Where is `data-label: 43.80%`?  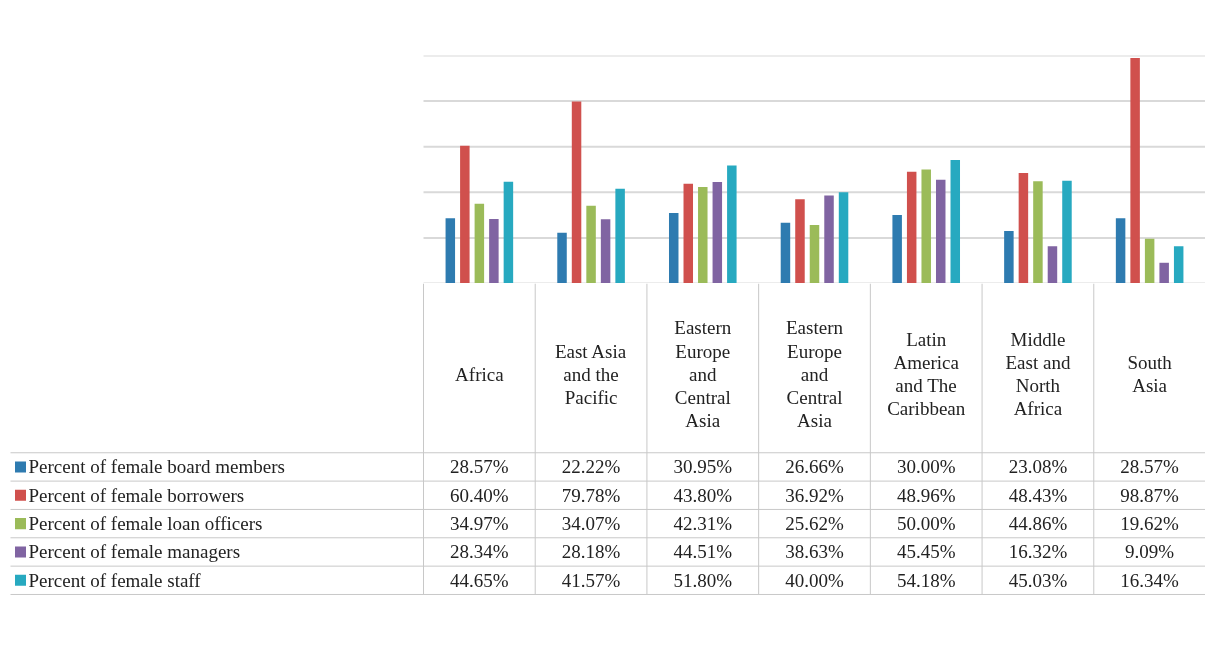
data-label: 43.80% is located at coordinates (703, 495).